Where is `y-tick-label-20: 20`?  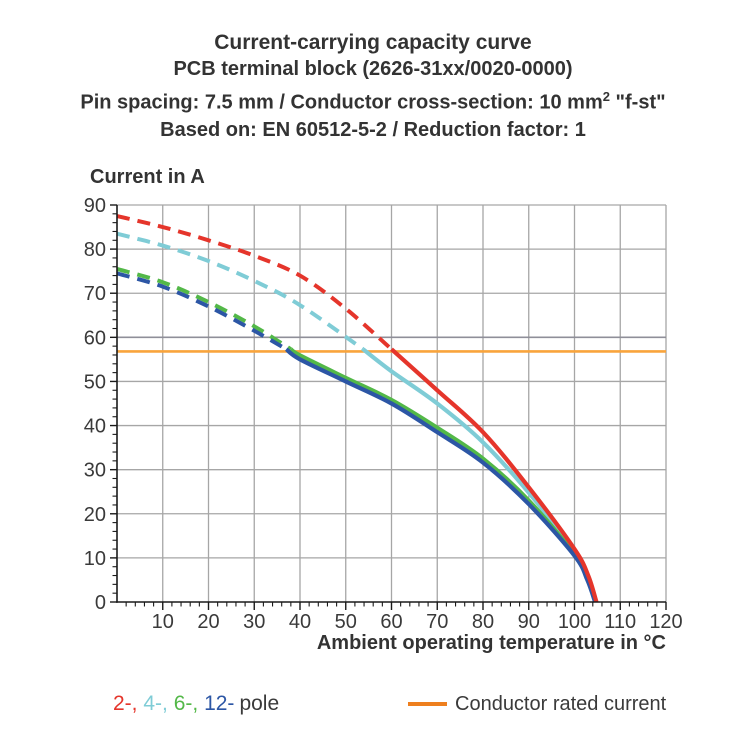 y-tick-label-20: 20 is located at coordinates (95, 515).